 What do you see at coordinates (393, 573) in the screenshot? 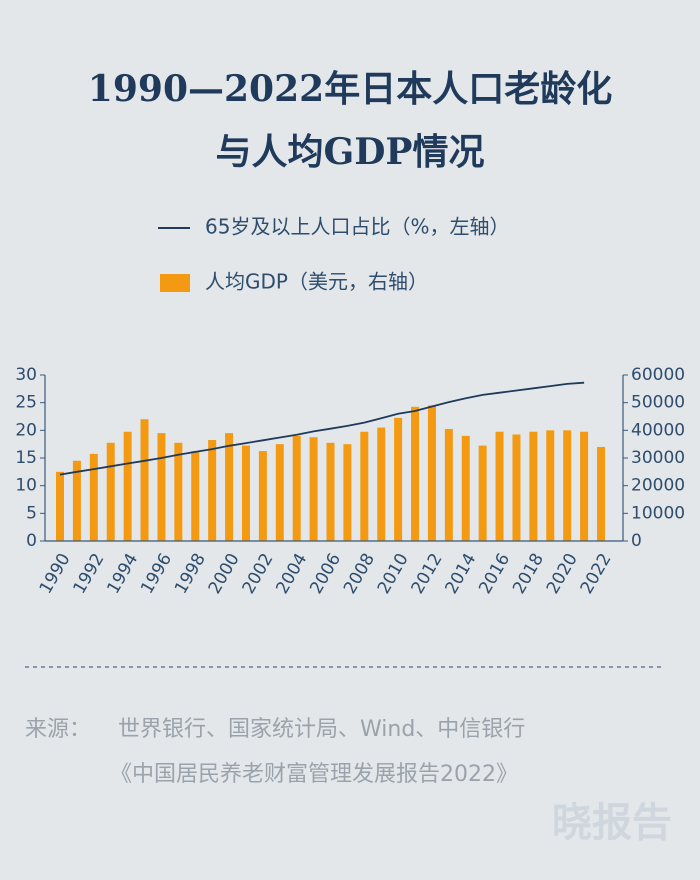
I see `x-tick-label: 2010` at bounding box center [393, 573].